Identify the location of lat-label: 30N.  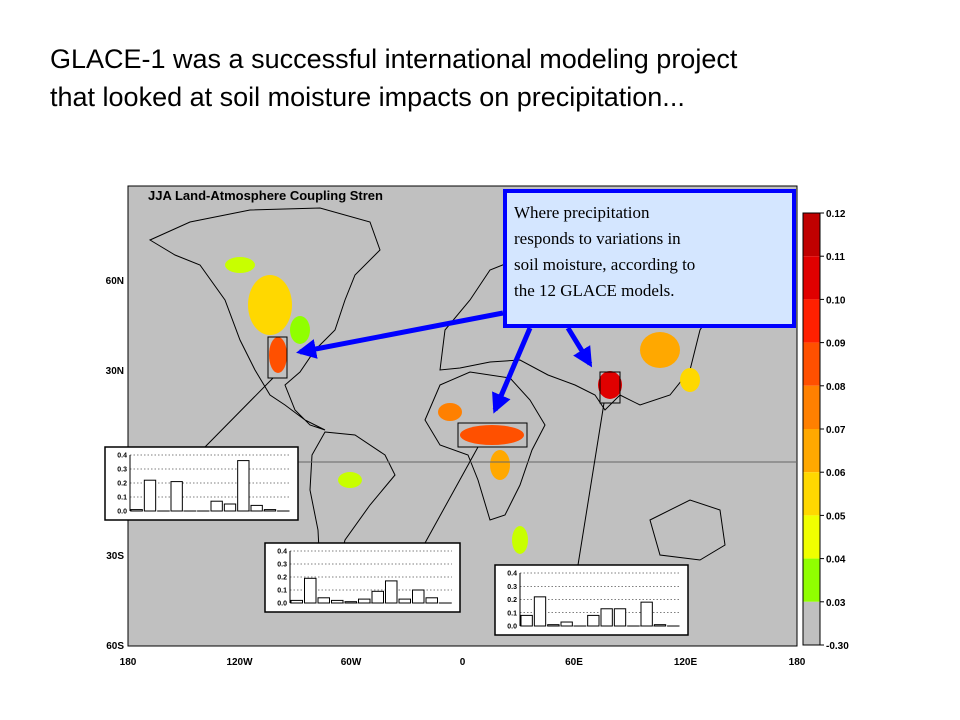
(115, 371).